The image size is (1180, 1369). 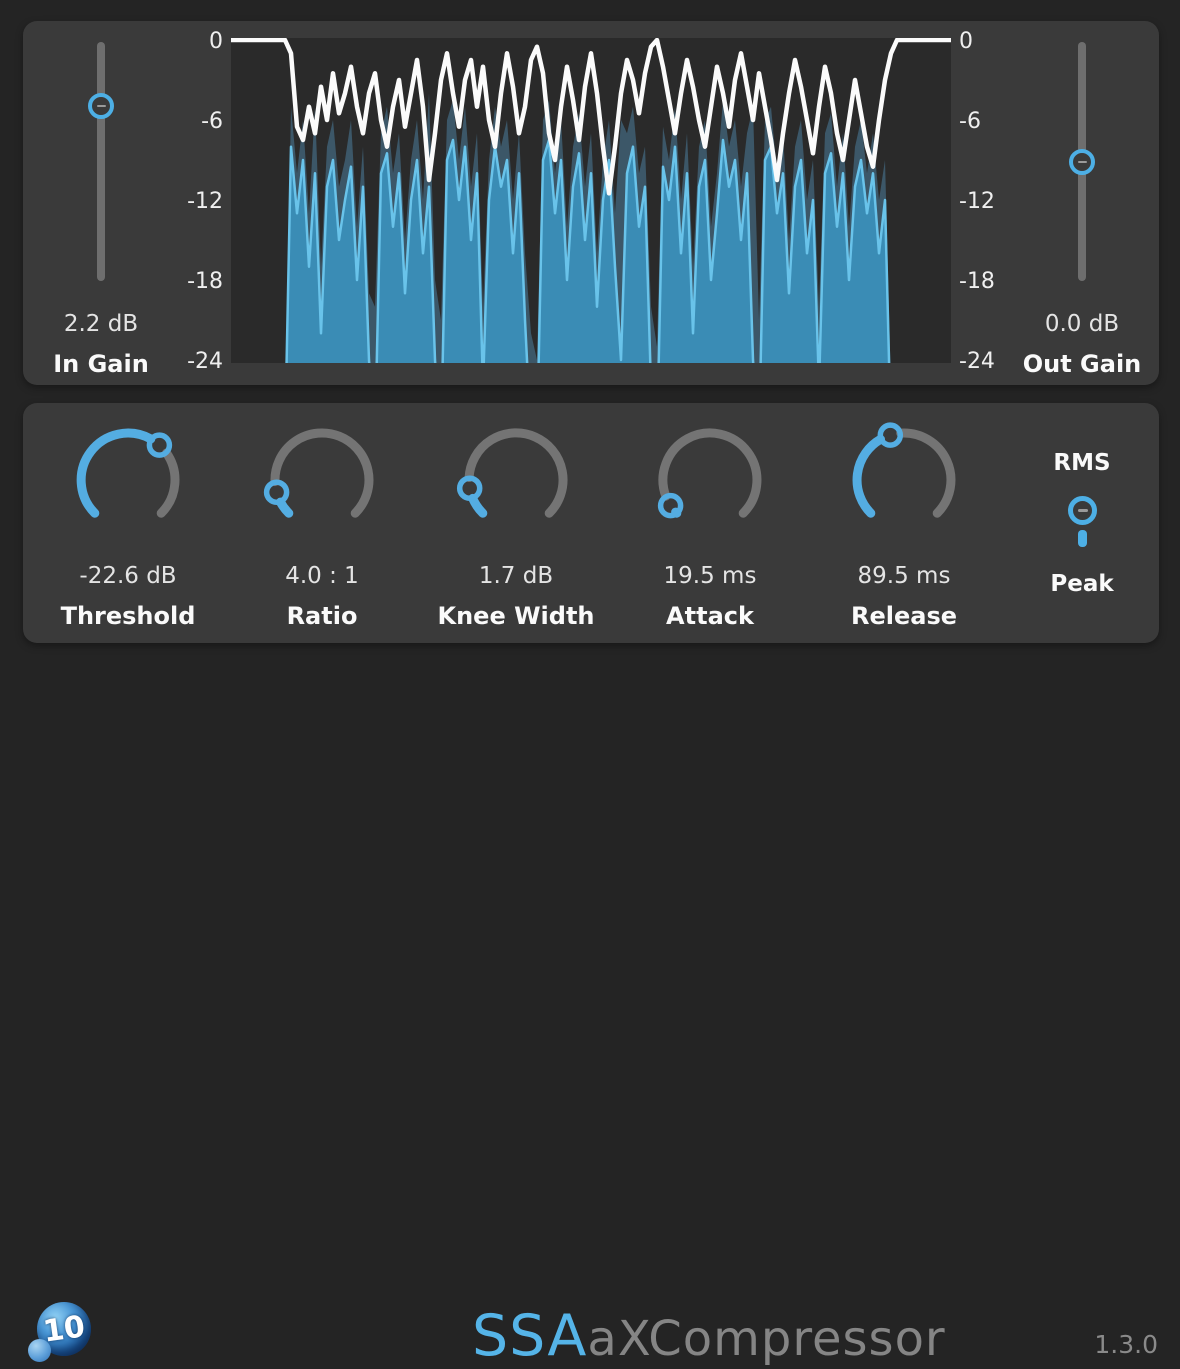 I want to click on plugin-title-name: aXCompressor, so click(x=766, y=1339).